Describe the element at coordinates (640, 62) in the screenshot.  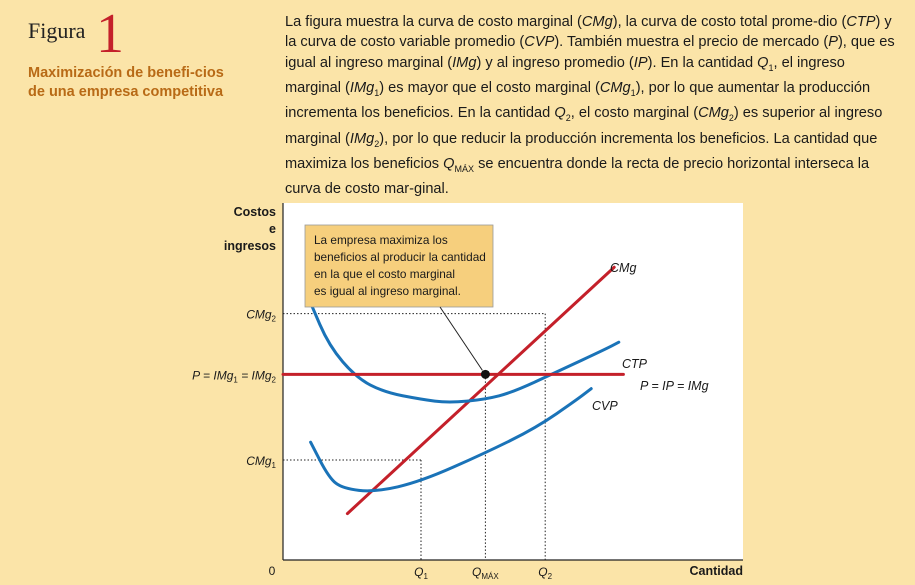
I see `caption-part-11: IP` at that location.